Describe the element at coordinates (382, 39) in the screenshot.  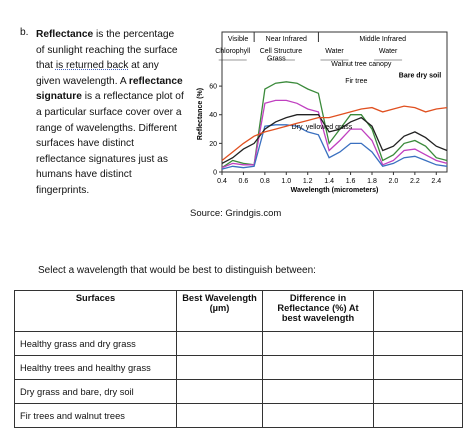
I see `band-label: Middle Infrared` at that location.